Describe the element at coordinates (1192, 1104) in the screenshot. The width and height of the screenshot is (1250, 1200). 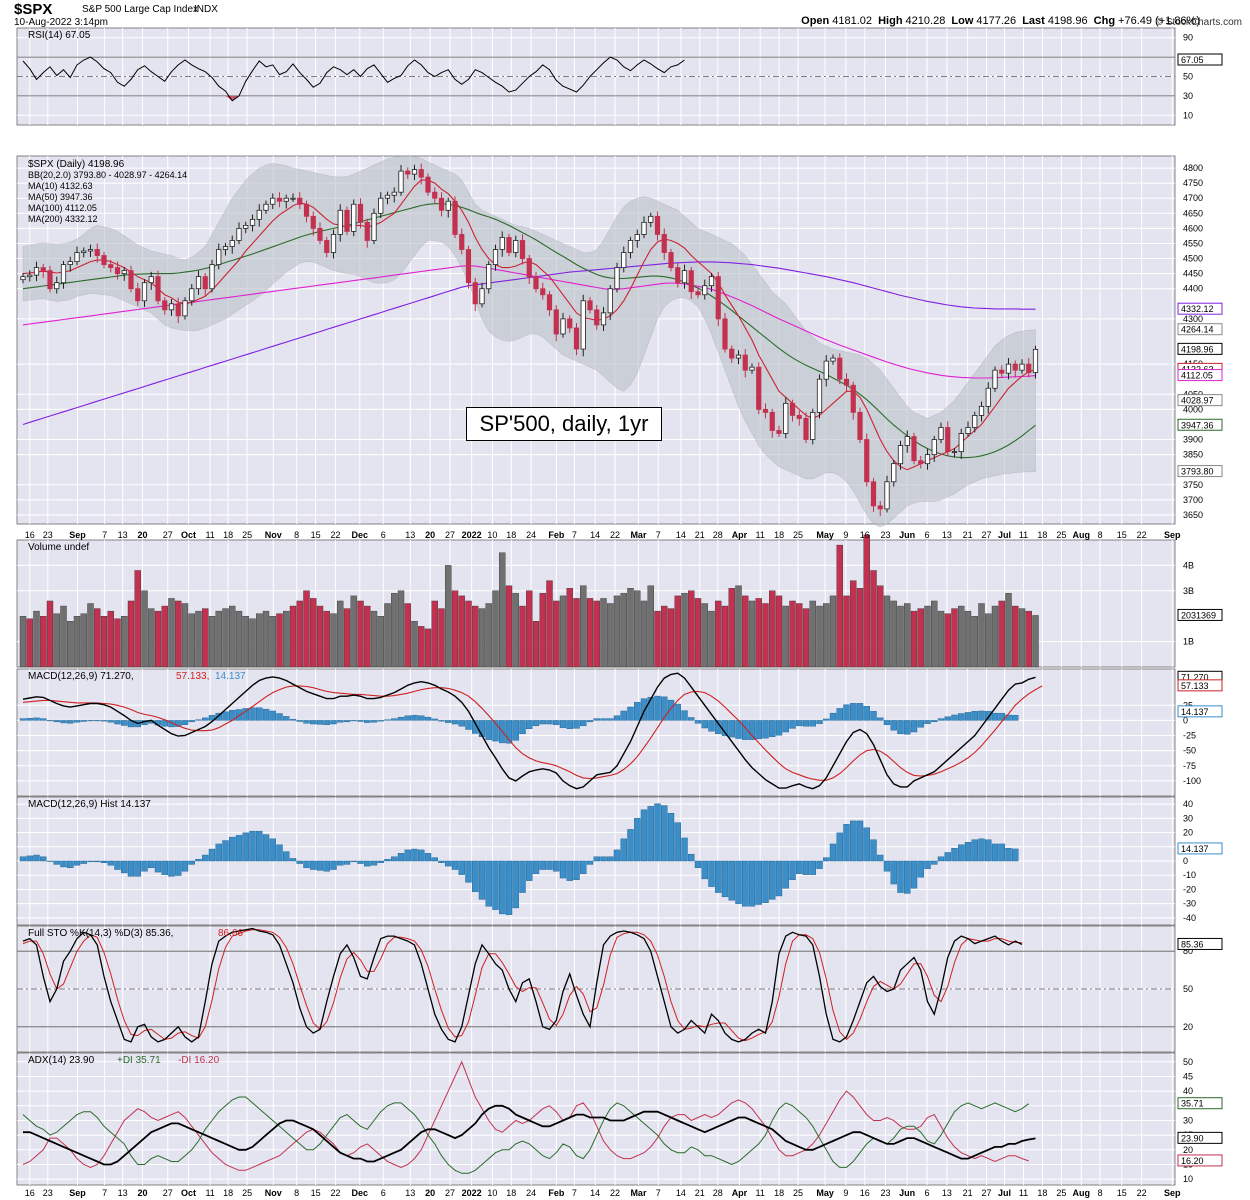
I see `adx-tag-0: 35.71` at that location.